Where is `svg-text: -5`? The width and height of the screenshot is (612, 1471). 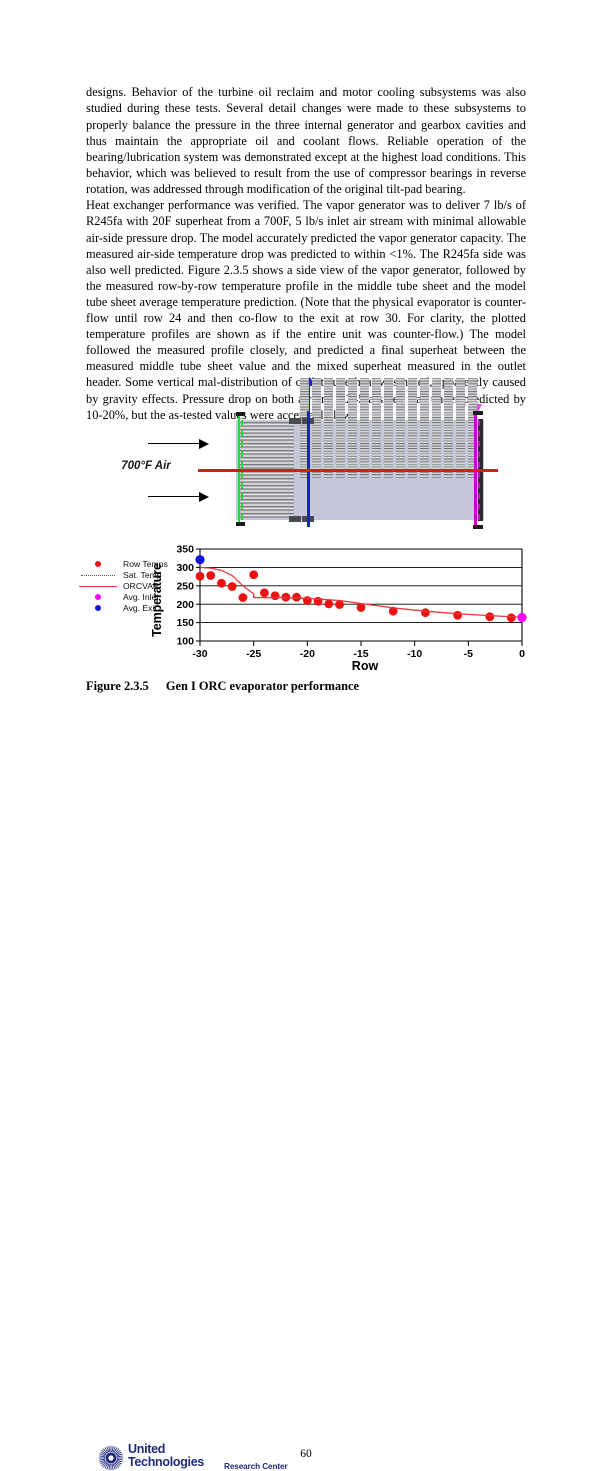
svg-text: -5 is located at coordinates (468, 654).